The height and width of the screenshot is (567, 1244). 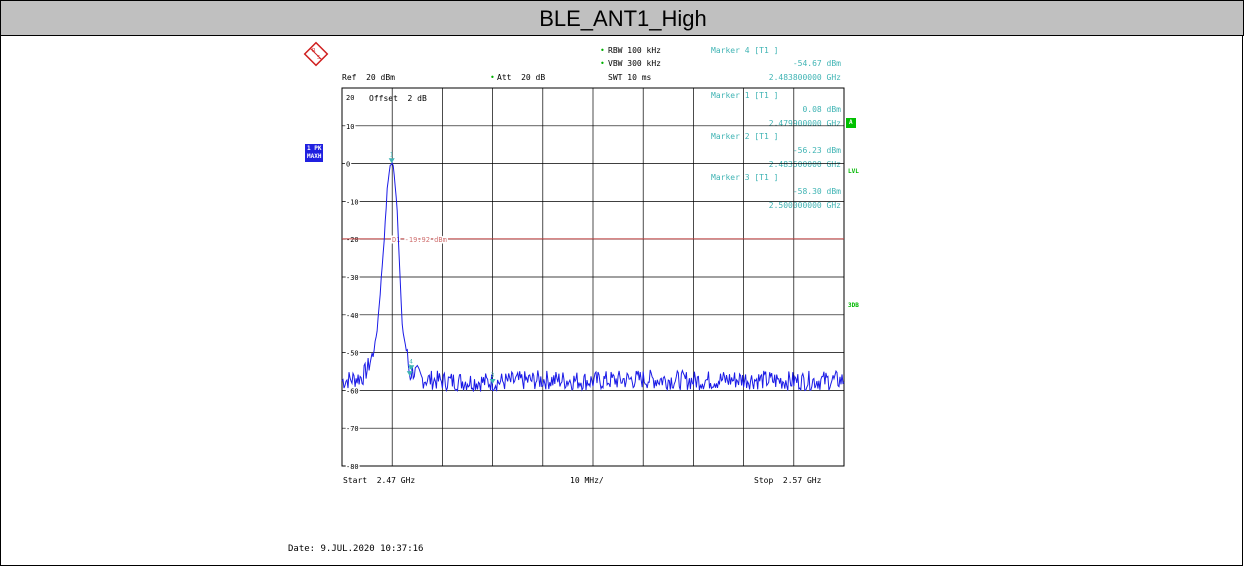 What do you see at coordinates (348, 165) in the screenshot?
I see `y-tick-label: 0` at bounding box center [348, 165].